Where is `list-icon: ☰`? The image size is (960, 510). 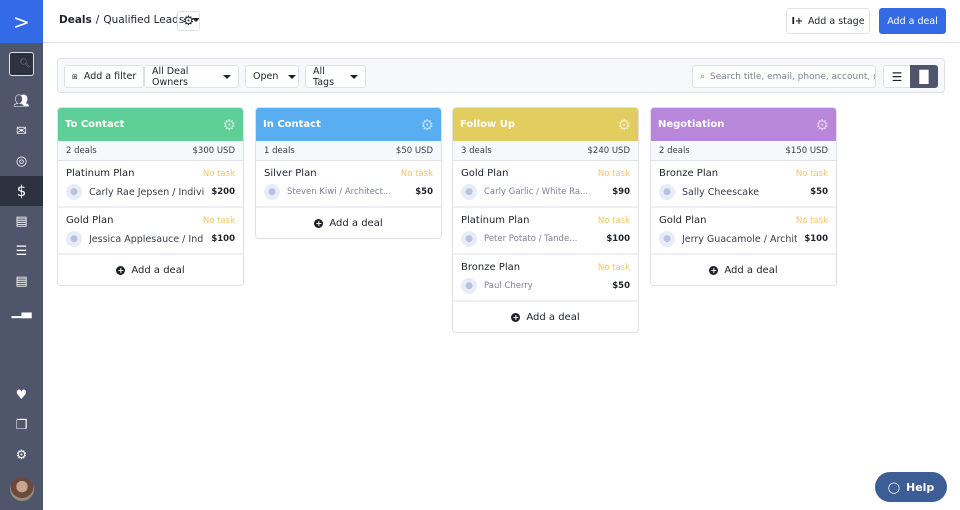 list-icon: ☰ is located at coordinates (897, 76).